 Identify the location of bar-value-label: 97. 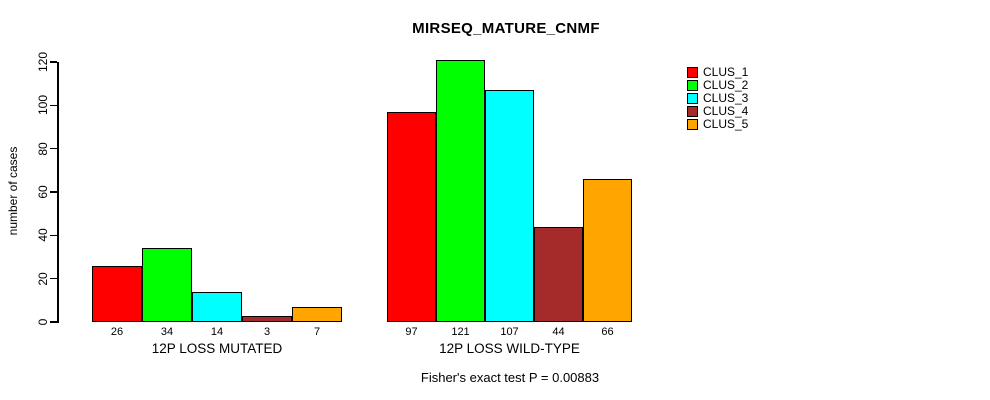
(411, 332).